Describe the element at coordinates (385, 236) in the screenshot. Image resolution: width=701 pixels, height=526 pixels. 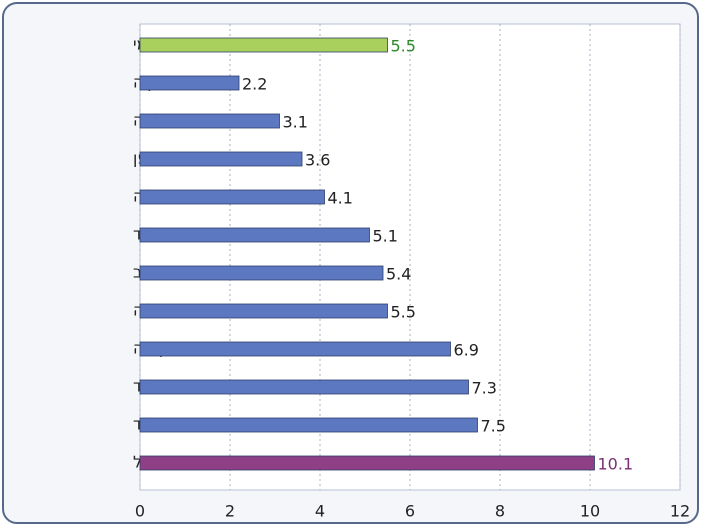
I see `value-label: 5.1` at that location.